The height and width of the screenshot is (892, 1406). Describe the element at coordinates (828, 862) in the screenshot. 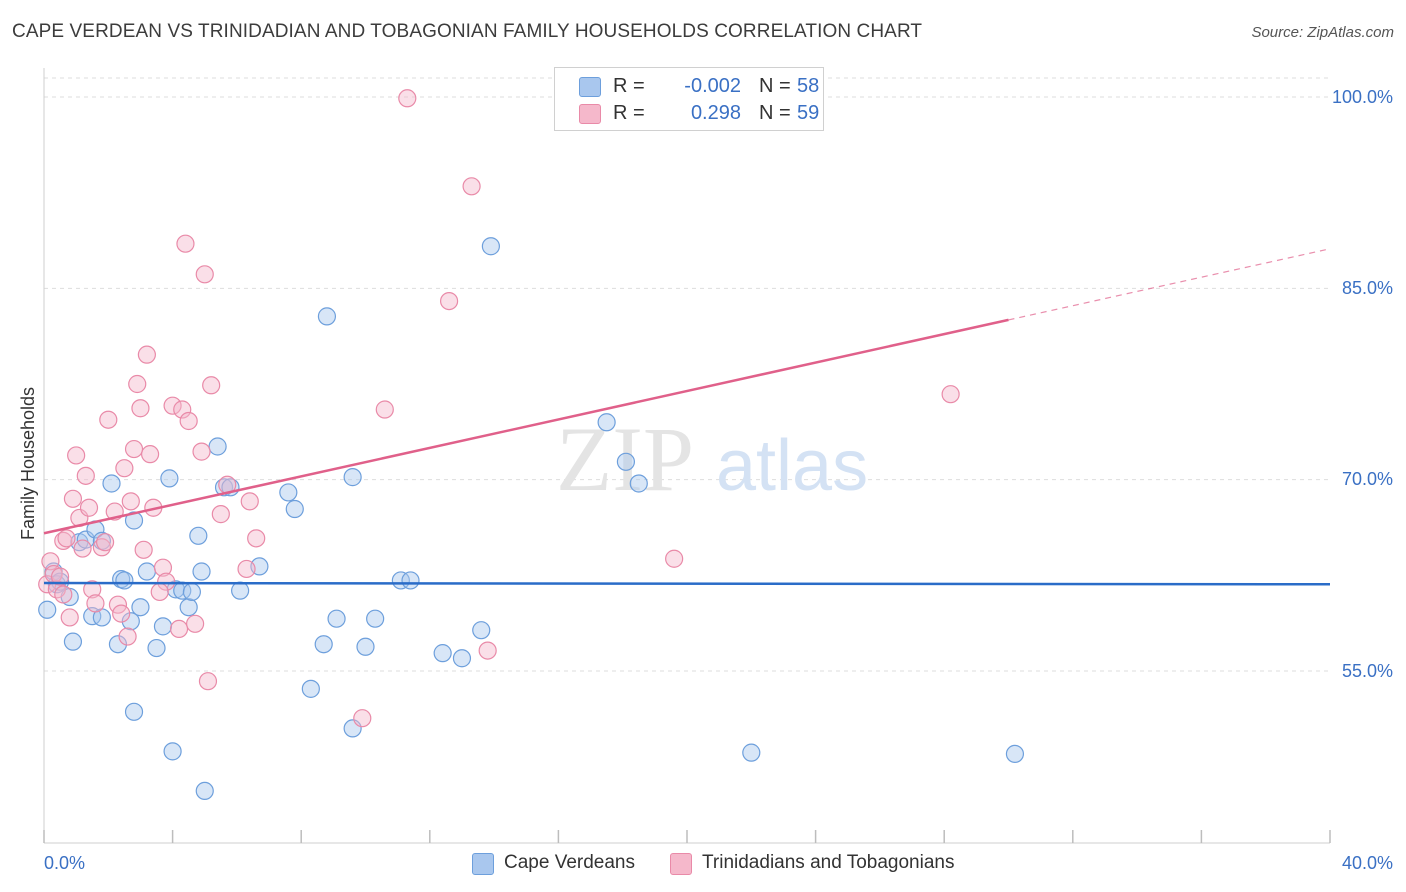

I see `legend-label: Trinidadians and Tobagonians` at that location.